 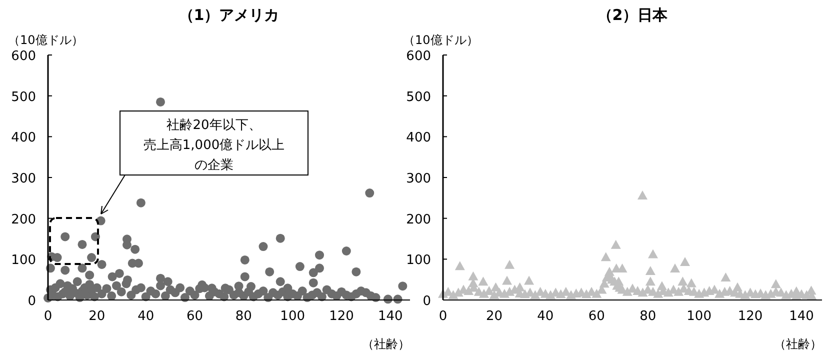 I want to click on chart-title: （2）日本, so click(x=633, y=15).